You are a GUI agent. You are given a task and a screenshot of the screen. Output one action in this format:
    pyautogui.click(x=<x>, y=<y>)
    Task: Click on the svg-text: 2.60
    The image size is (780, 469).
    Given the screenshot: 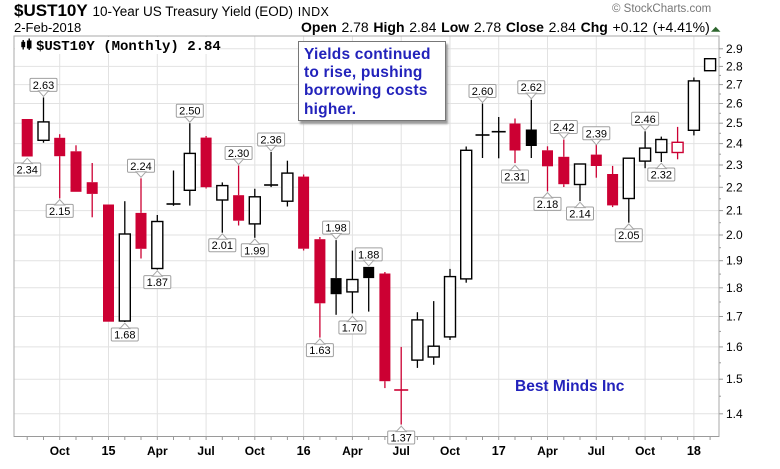 What is the action you would take?
    pyautogui.click(x=482, y=92)
    